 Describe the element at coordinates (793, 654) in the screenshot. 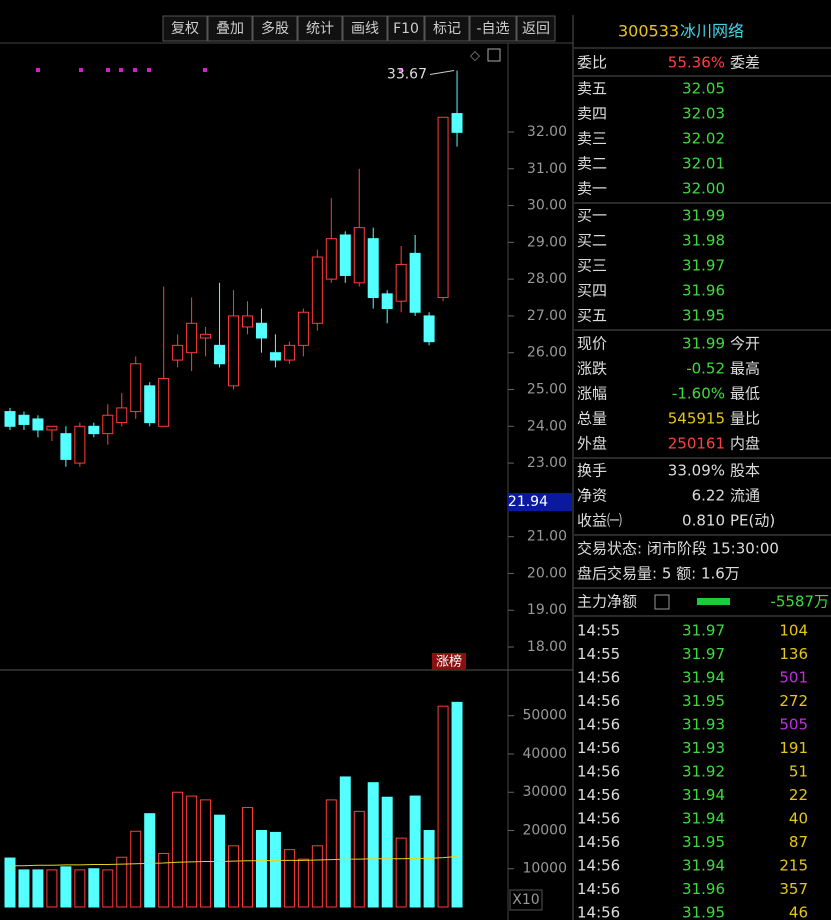

I see `trade-volume: 136` at that location.